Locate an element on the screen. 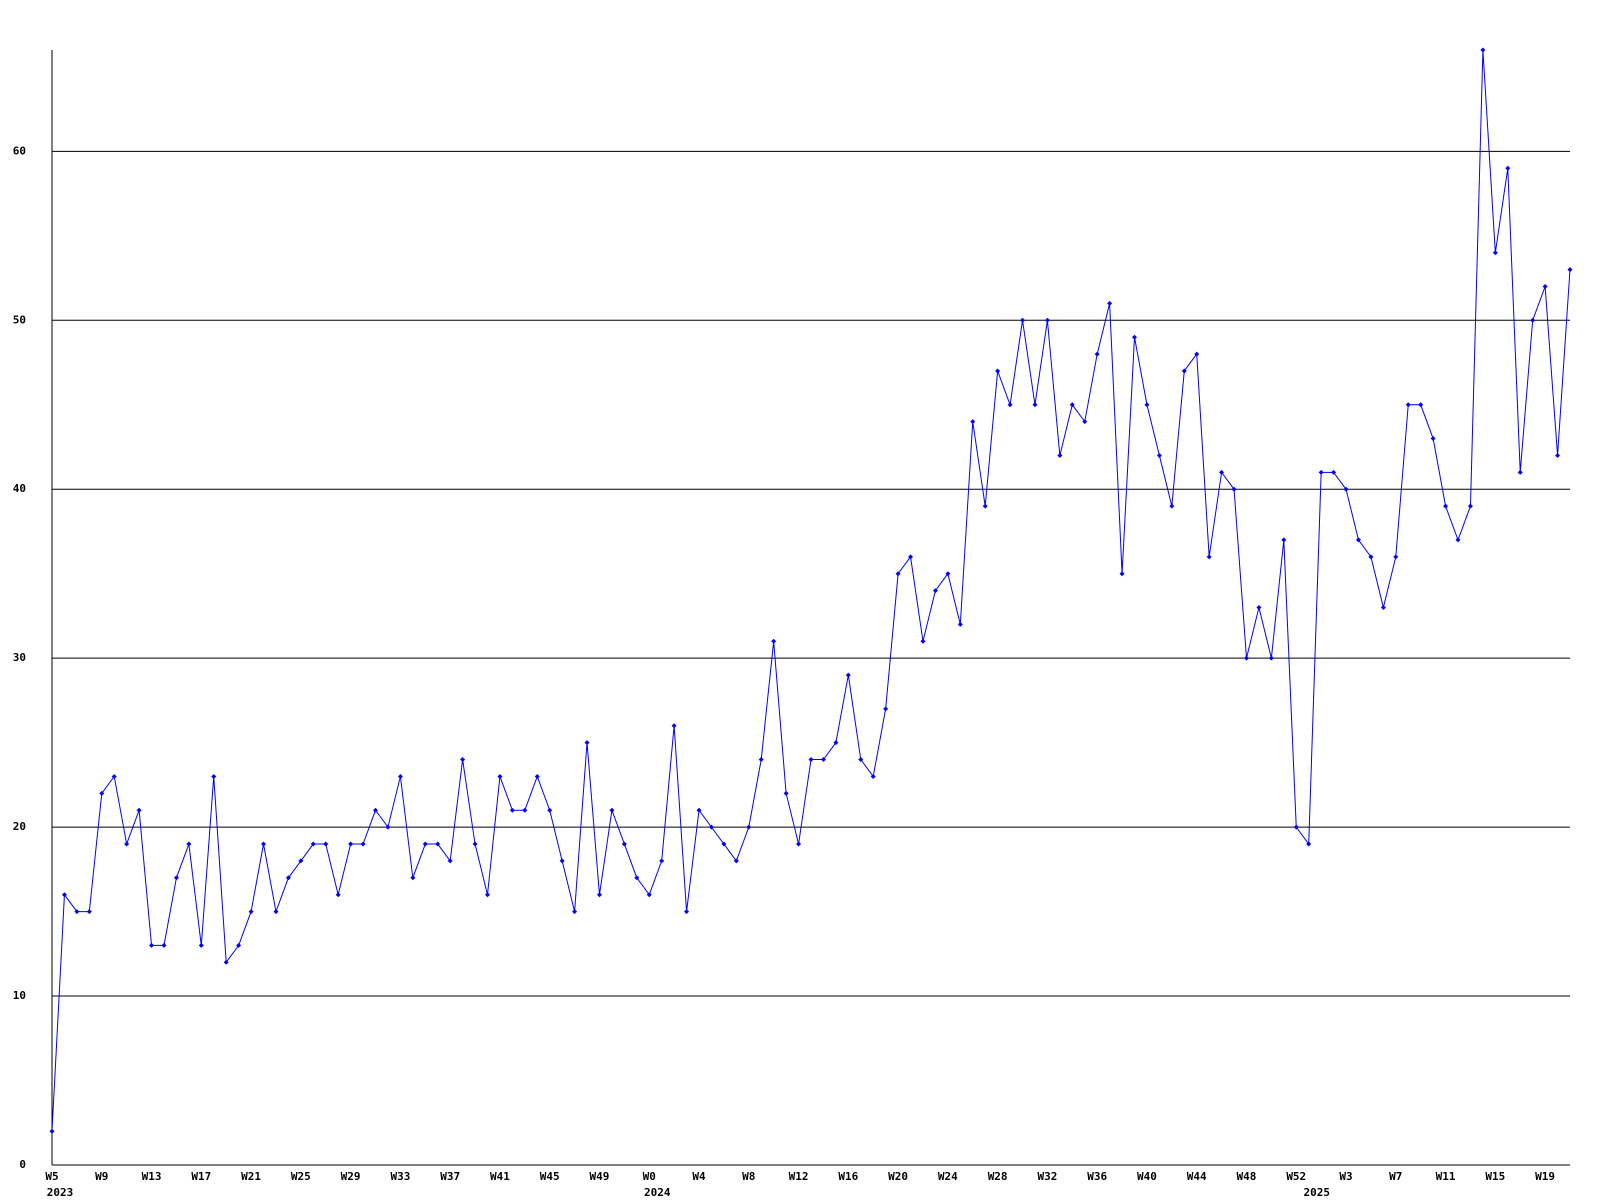 This screenshot has width=1600, height=1200. x-tick-label: W5 is located at coordinates (51, 1176).